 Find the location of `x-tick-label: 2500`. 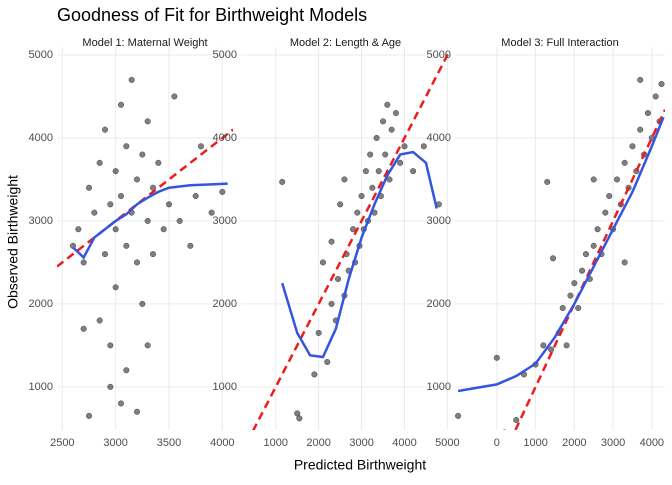

x-tick-label: 2500 is located at coordinates (62, 443).